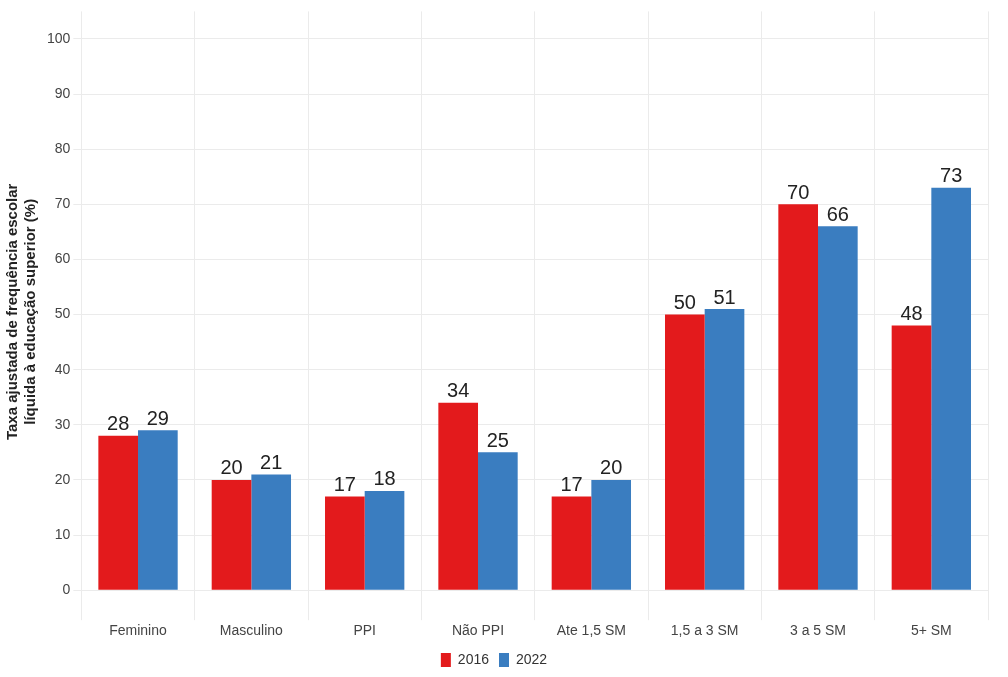 The width and height of the screenshot is (1008, 677). Describe the element at coordinates (62, 368) in the screenshot. I see `y-tick-label: 40` at that location.